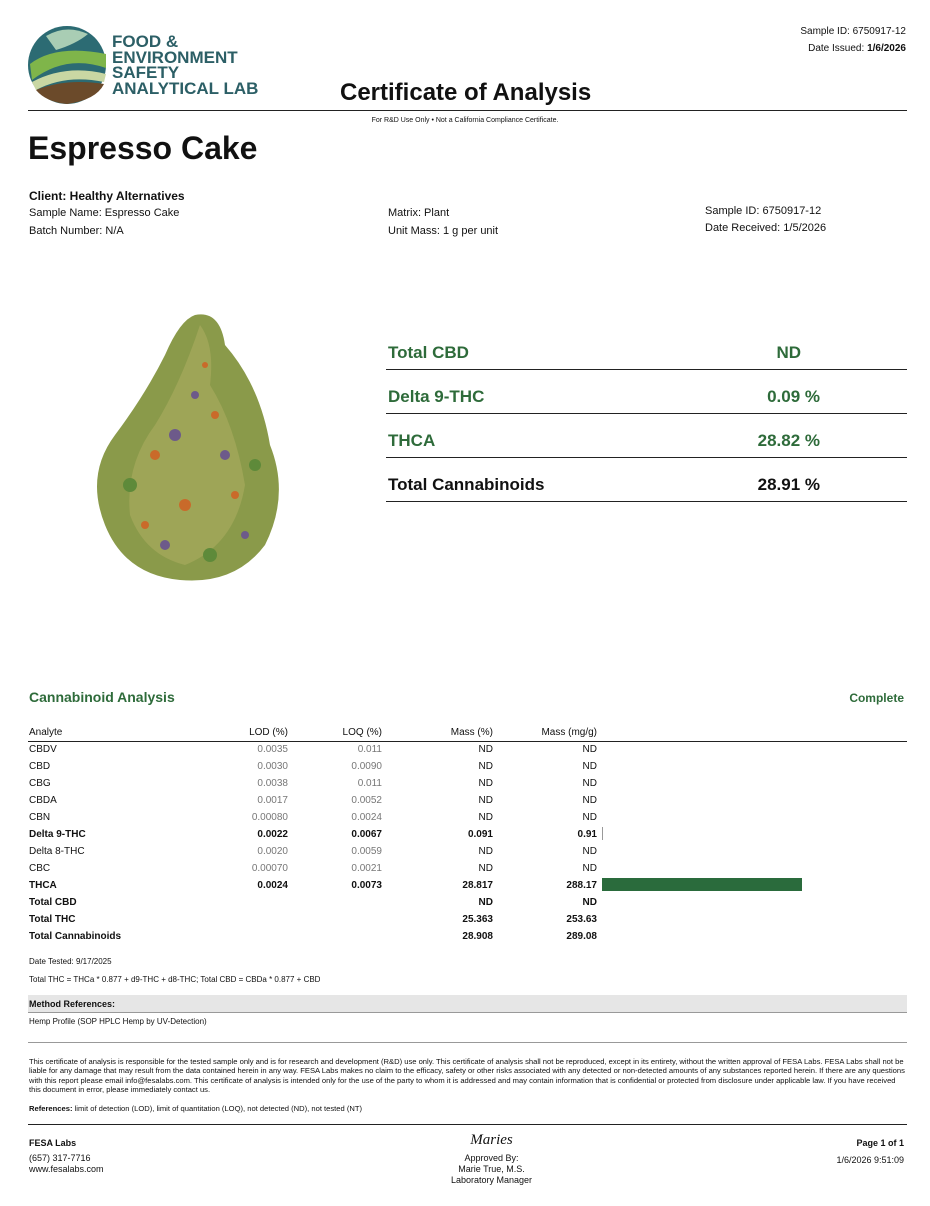 Image resolution: width=930 pixels, height=1206 pixels. What do you see at coordinates (75, 936) in the screenshot?
I see `table-cell: Total Cannabinoids` at bounding box center [75, 936].